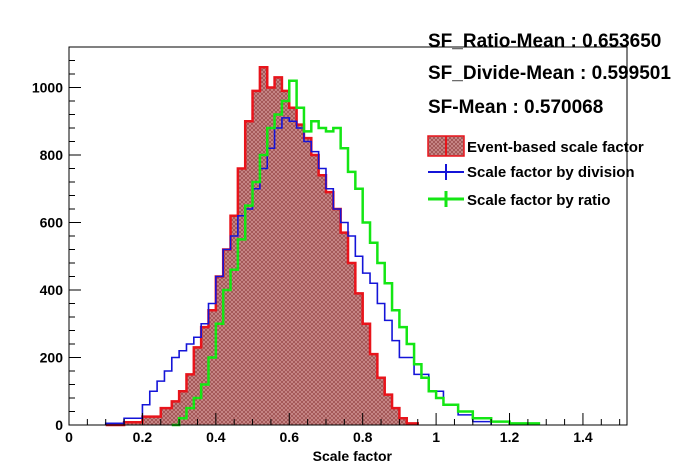 Image resolution: width=696 pixels, height=472 pixels. I want to click on stat-ratio-mean: SF_Ratio-Mean : 0.653650, so click(545, 41).